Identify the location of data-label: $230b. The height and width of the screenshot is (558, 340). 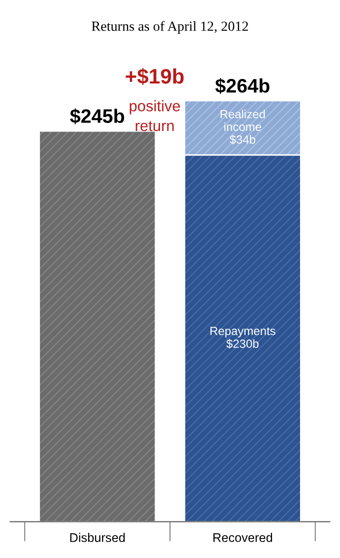
(242, 344).